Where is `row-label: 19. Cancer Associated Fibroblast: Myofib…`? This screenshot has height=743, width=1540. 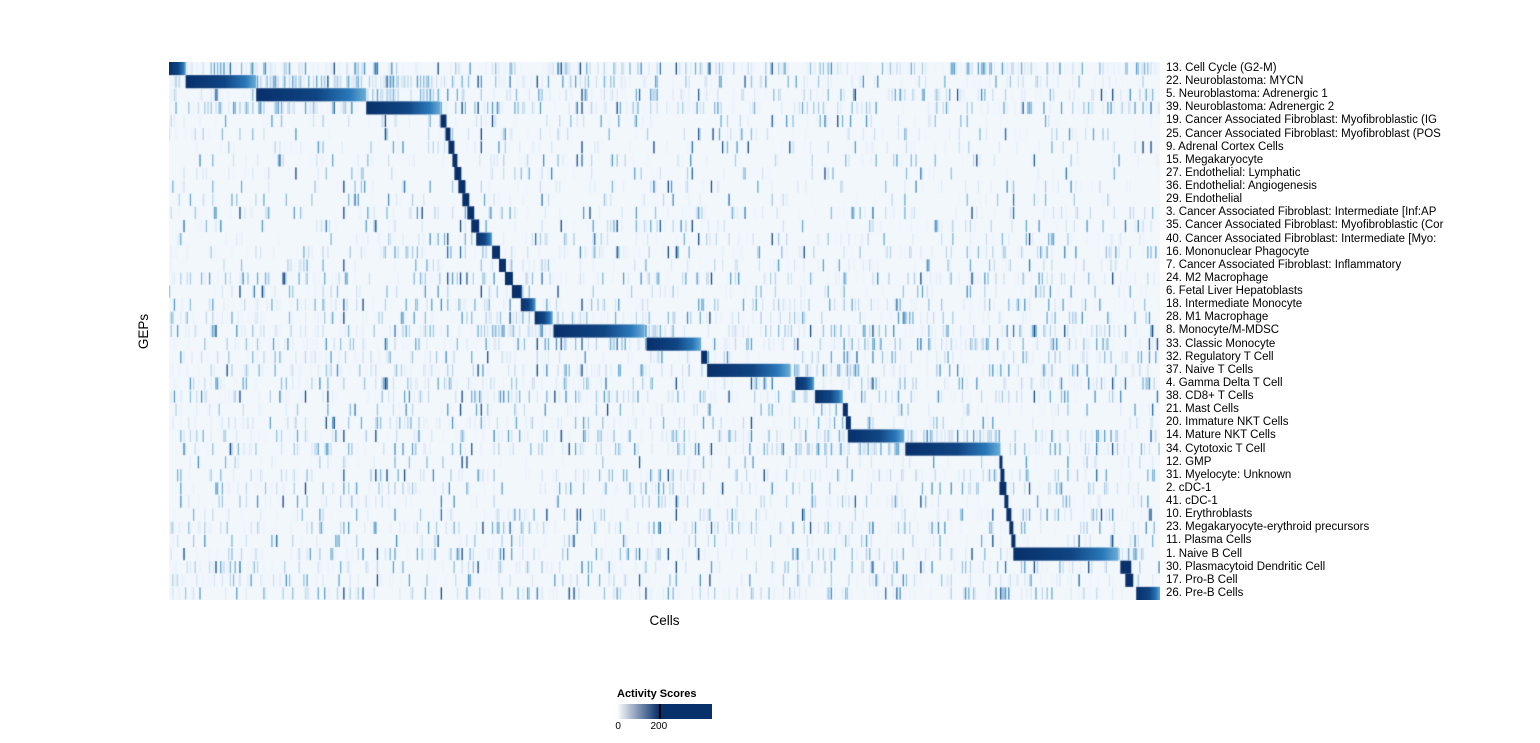
row-label: 19. Cancer Associated Fibroblast: Myofib… is located at coordinates (1302, 120).